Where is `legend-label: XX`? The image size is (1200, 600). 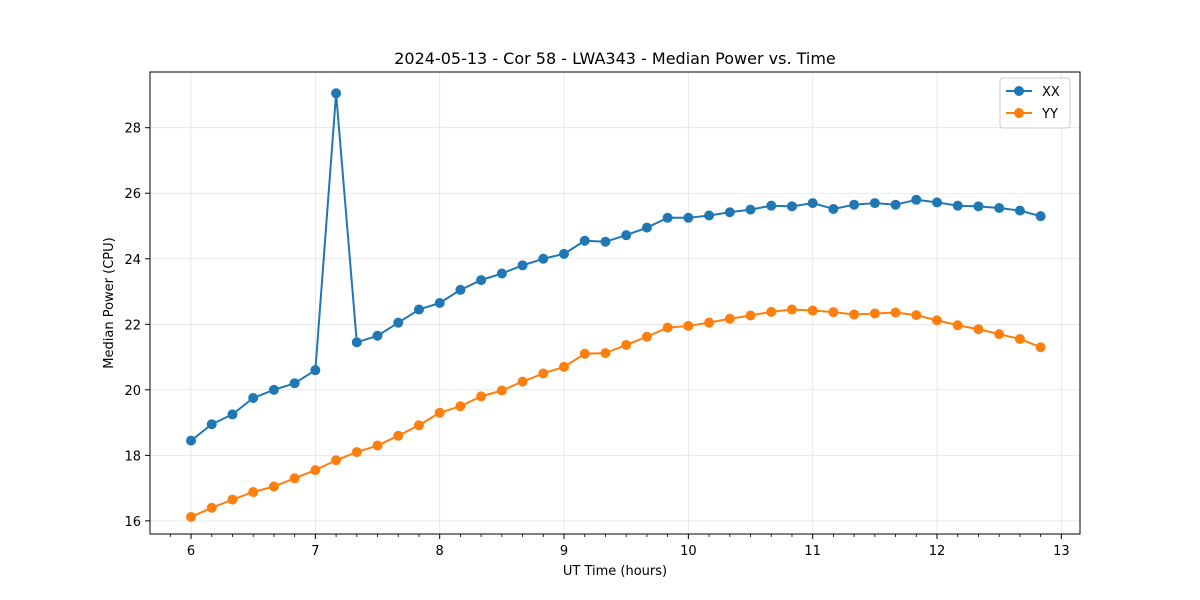
legend-label: XX is located at coordinates (1051, 92).